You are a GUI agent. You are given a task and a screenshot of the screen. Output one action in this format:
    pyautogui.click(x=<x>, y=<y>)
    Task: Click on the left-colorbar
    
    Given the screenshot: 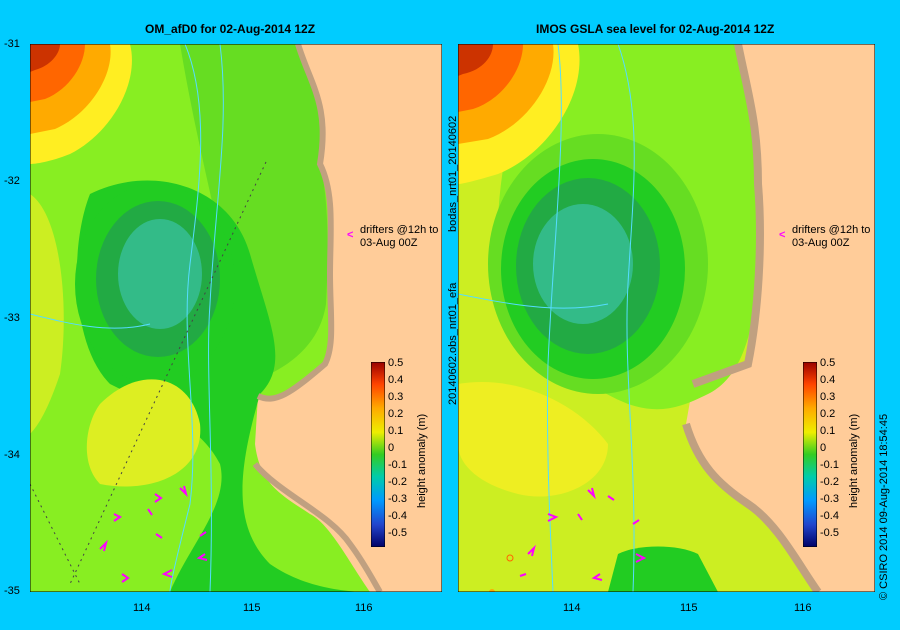 What is the action you would take?
    pyautogui.click(x=378, y=454)
    